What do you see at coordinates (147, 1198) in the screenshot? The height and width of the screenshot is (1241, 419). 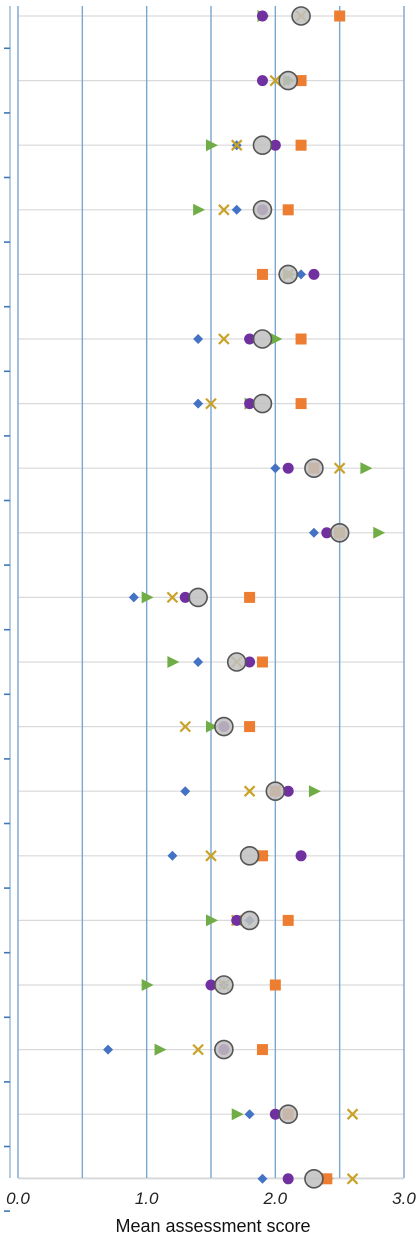 I see `x-tick-label: 1.0` at bounding box center [147, 1198].